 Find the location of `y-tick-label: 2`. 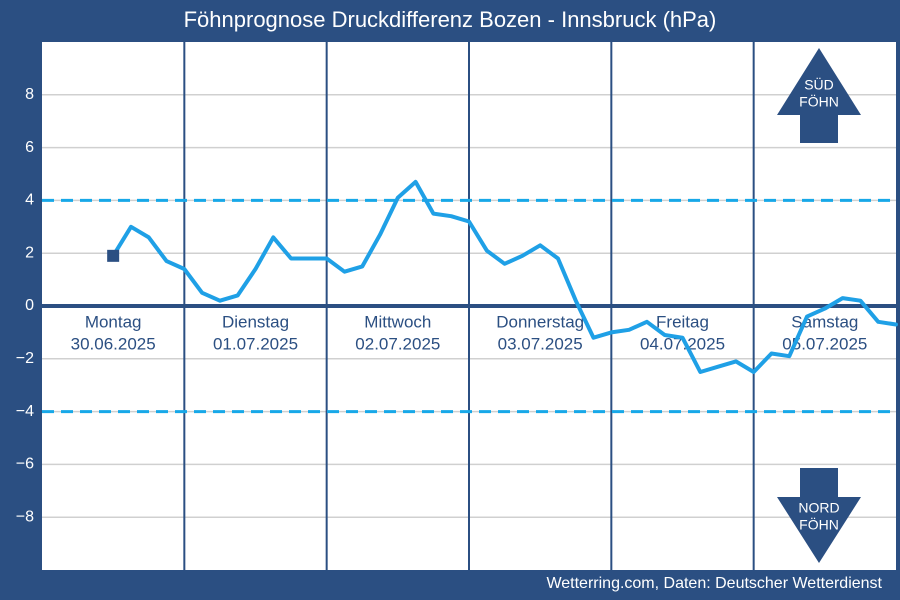

y-tick-label: 2 is located at coordinates (29, 252).